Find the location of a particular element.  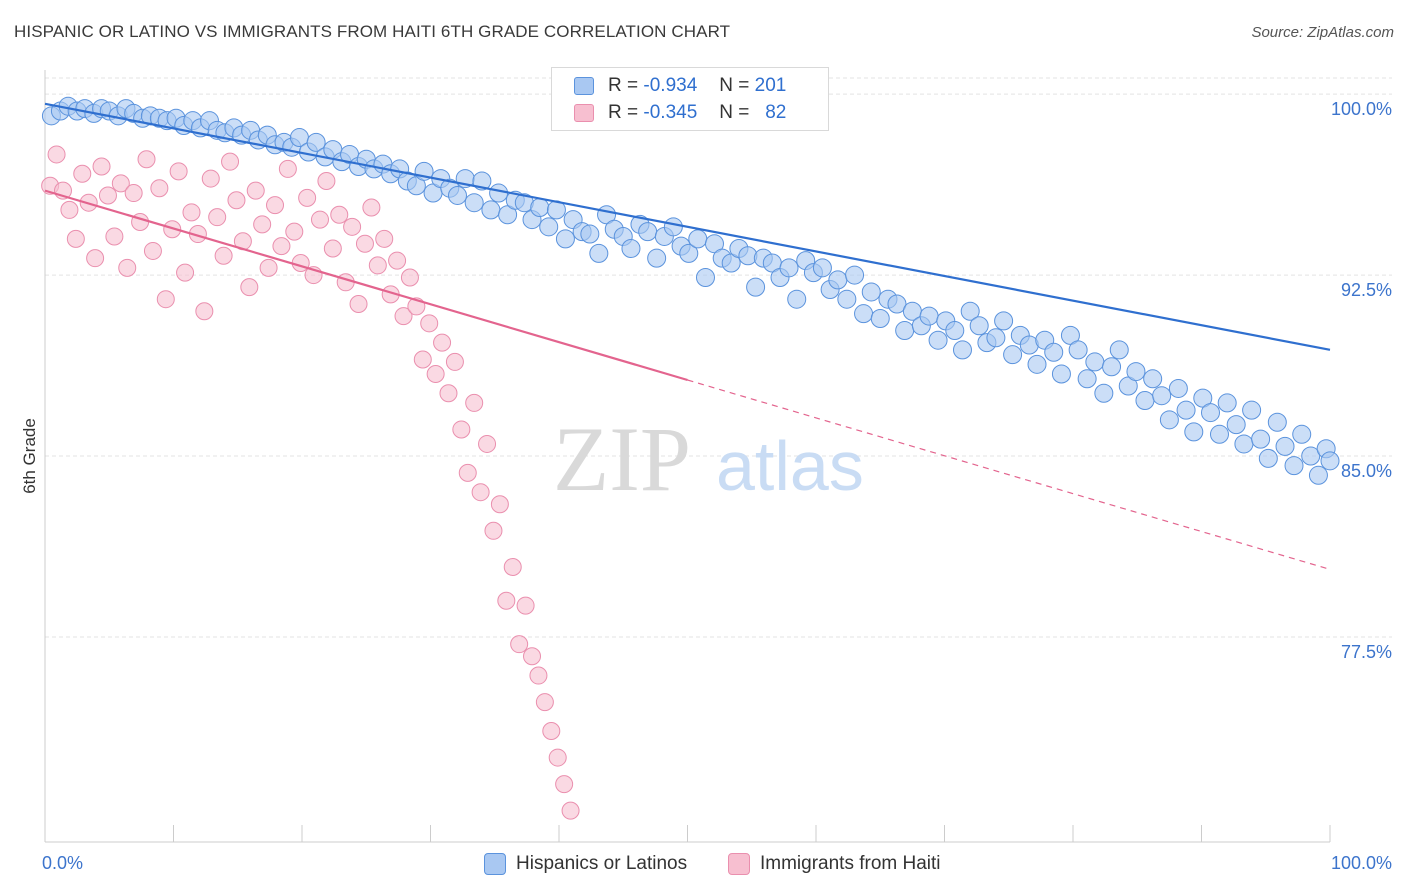

bottom-legend-haiti: Immigrants from Haiti is located at coordinates (834, 864).